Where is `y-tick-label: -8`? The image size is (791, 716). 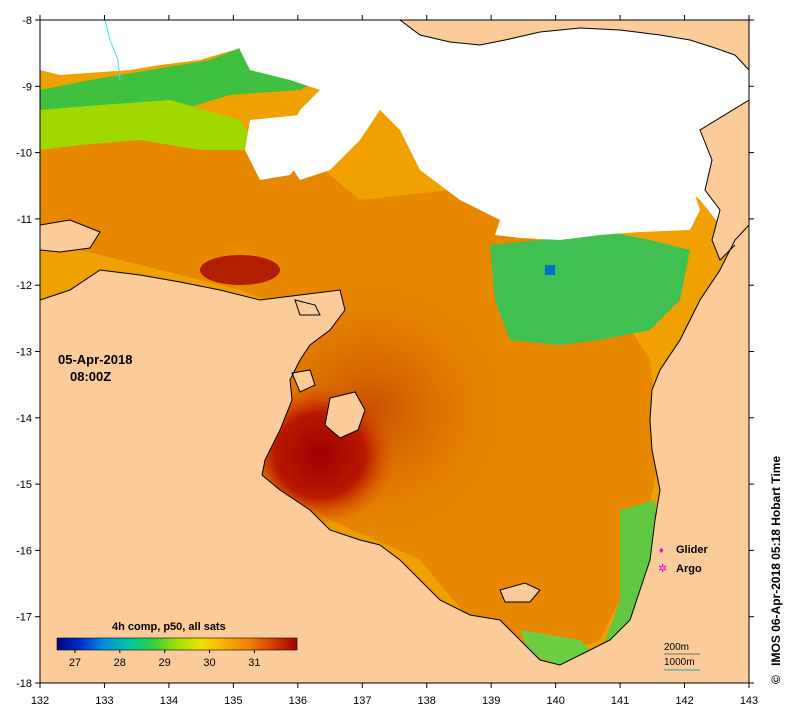 y-tick-label: -8 is located at coordinates (27, 21).